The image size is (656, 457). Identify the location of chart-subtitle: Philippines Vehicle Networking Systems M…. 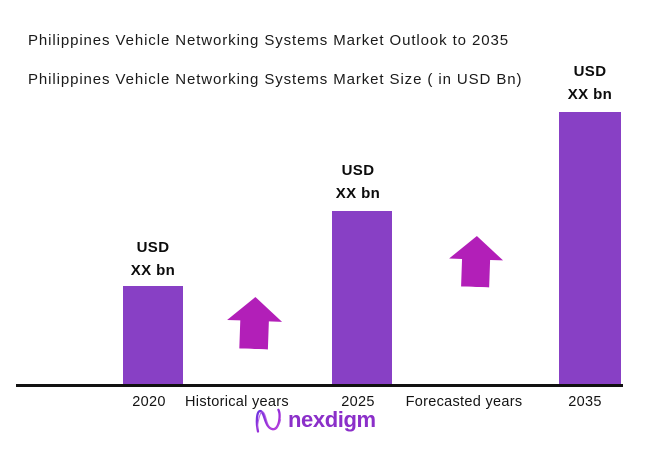
(275, 79).